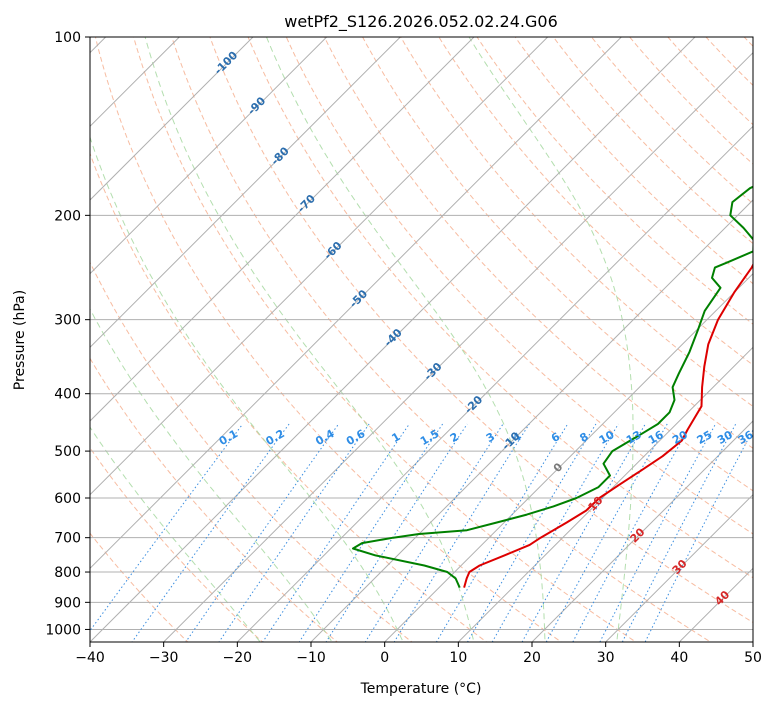  What do you see at coordinates (606, 658) in the screenshot?
I see `x-tick-label: 30` at bounding box center [606, 658].